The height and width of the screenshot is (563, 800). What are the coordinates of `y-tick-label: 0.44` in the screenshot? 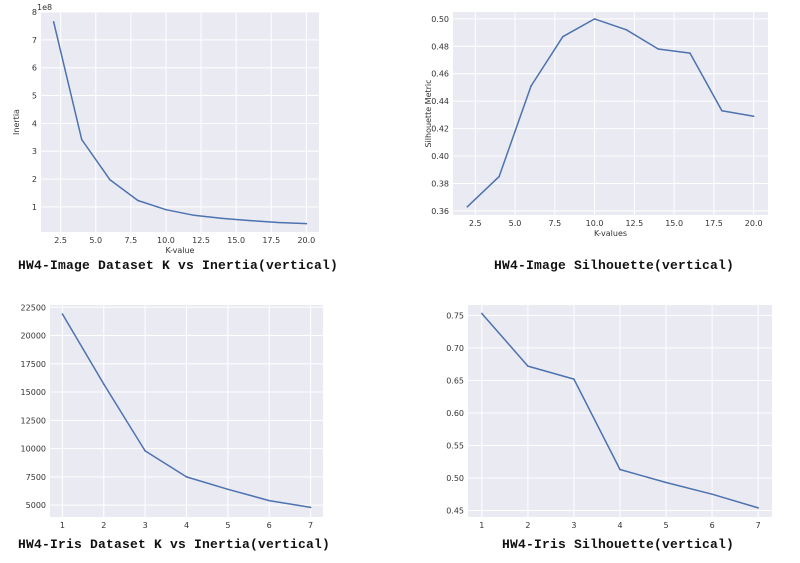 It's located at (440, 101).